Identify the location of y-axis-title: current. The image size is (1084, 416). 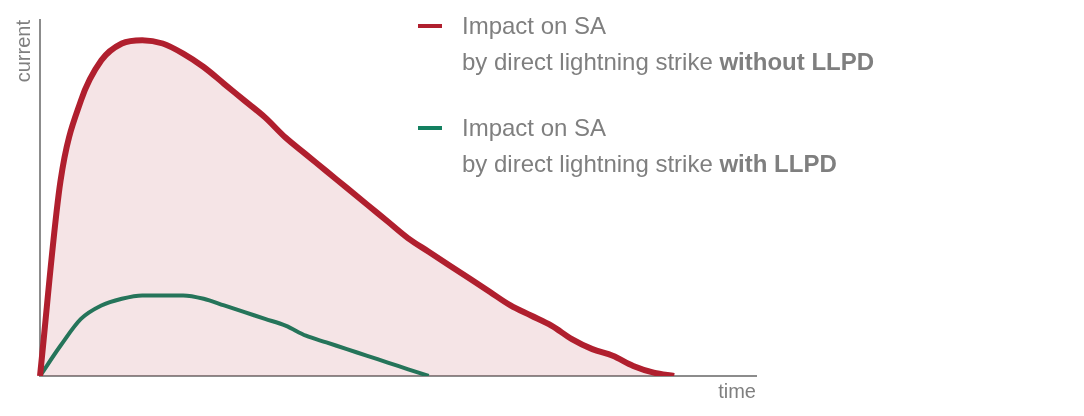
(22, 51).